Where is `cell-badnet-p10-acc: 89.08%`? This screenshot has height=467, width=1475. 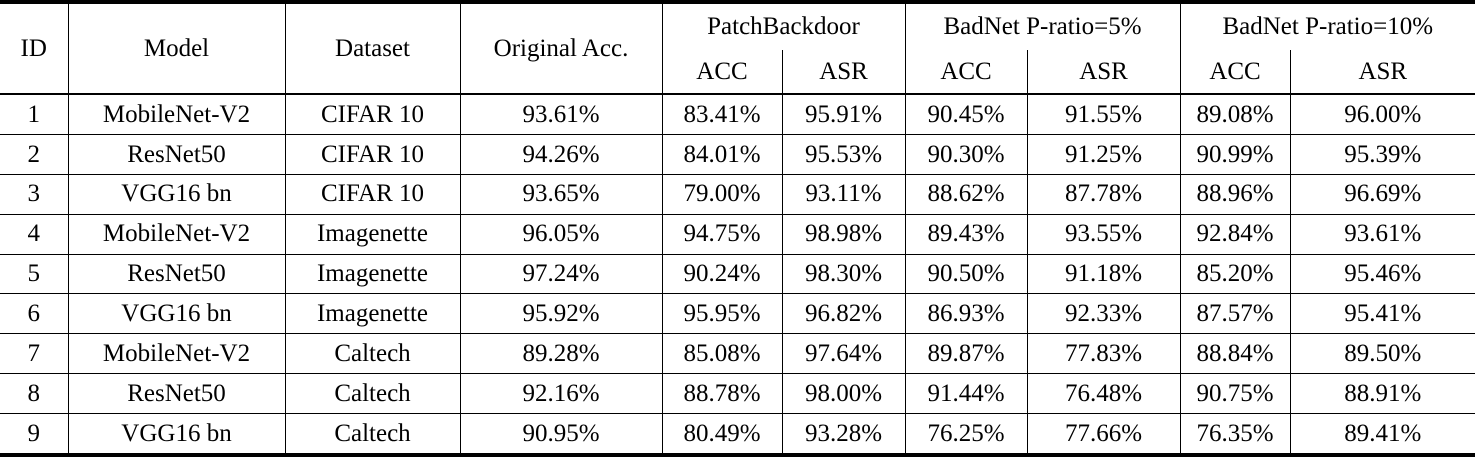 cell-badnet-p10-acc: 89.08% is located at coordinates (1235, 113).